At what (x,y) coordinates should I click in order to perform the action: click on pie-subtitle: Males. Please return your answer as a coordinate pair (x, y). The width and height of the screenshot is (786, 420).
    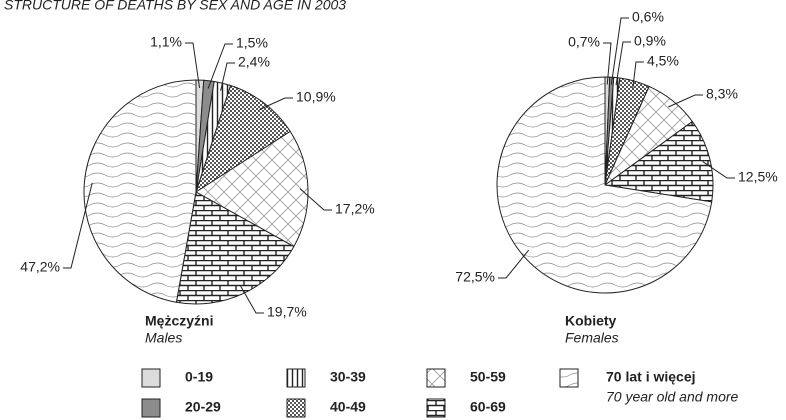
    Looking at the image, I should click on (163, 338).